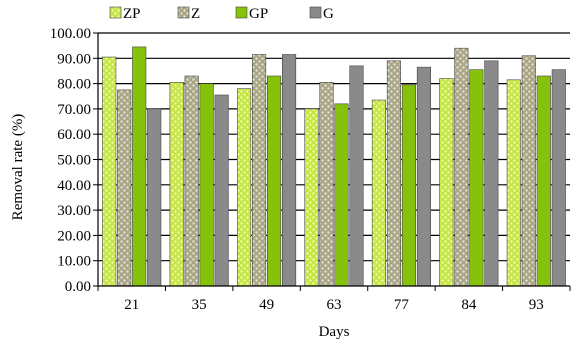  Describe the element at coordinates (74, 211) in the screenshot. I see `y-tick-label: 30.00` at that location.